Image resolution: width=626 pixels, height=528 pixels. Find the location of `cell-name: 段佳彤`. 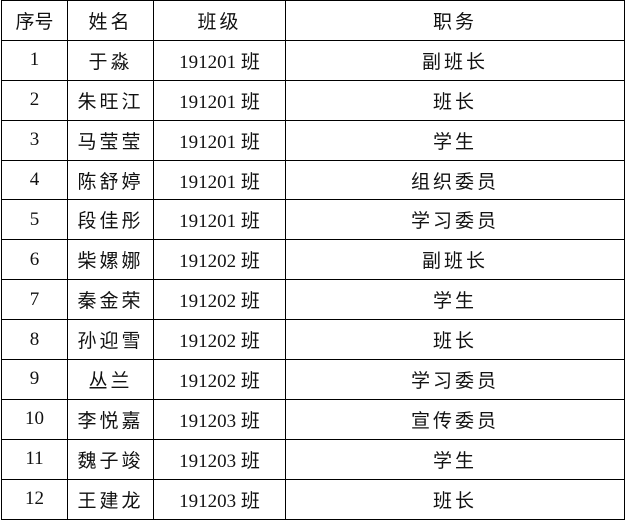

cell-name: 段佳彤 is located at coordinates (110, 220).